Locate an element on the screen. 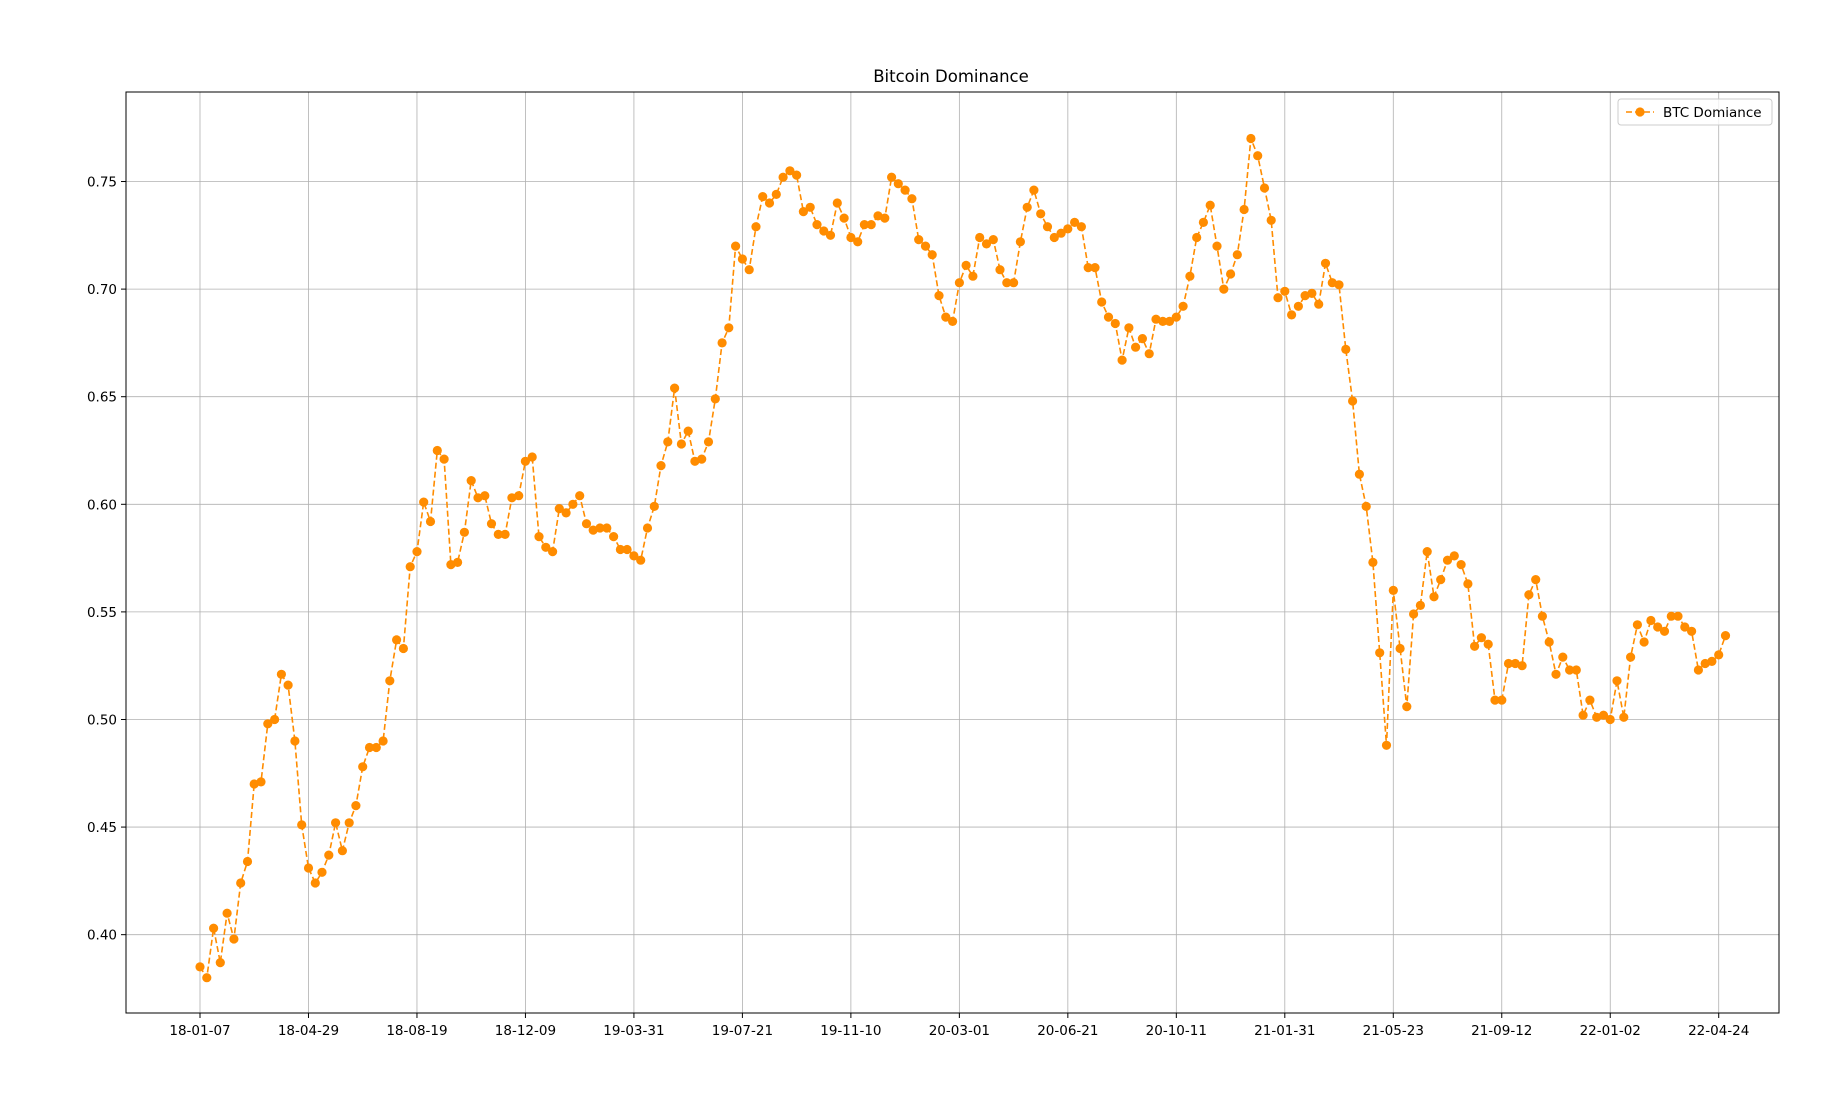 The width and height of the screenshot is (1848, 1094). y-tick-label: 0.60 is located at coordinates (102, 505).